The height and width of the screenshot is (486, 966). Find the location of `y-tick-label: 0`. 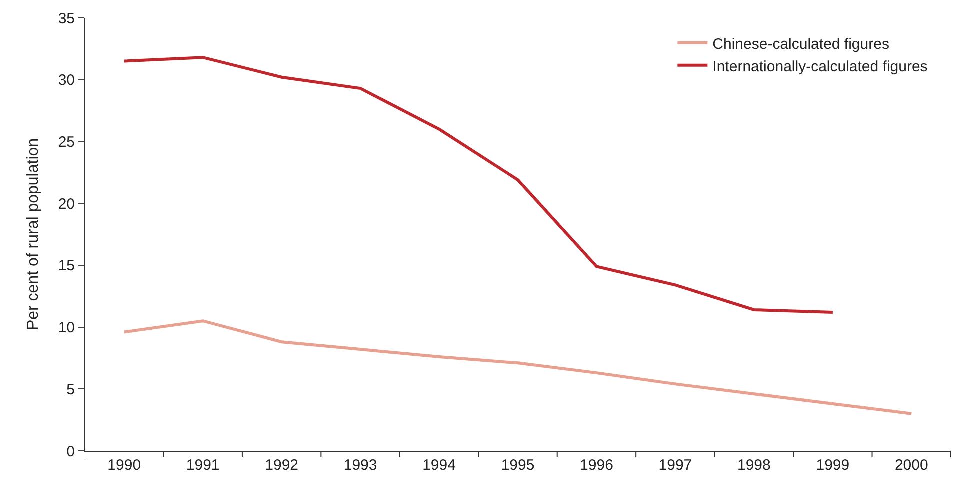

y-tick-label: 0 is located at coordinates (70, 451).